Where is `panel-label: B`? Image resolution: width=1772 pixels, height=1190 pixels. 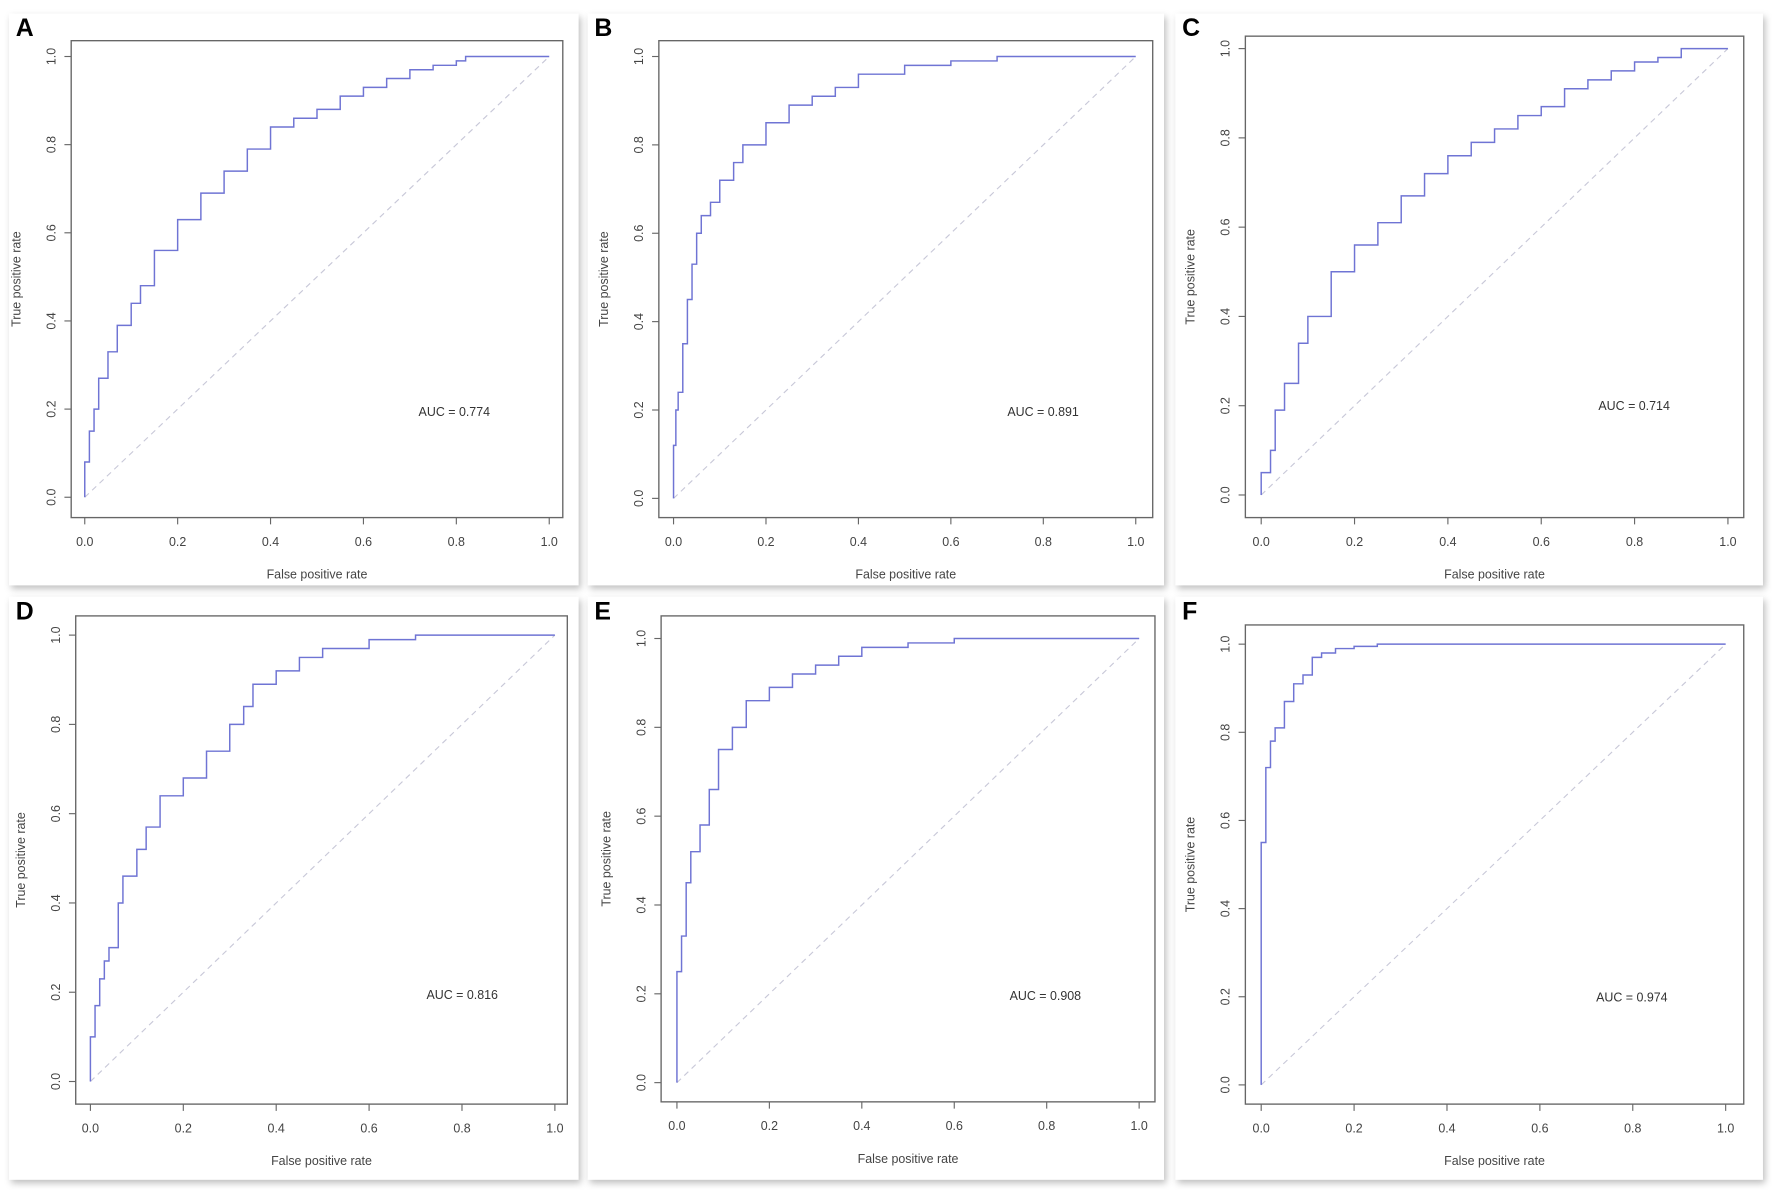 panel-label: B is located at coordinates (603, 28).